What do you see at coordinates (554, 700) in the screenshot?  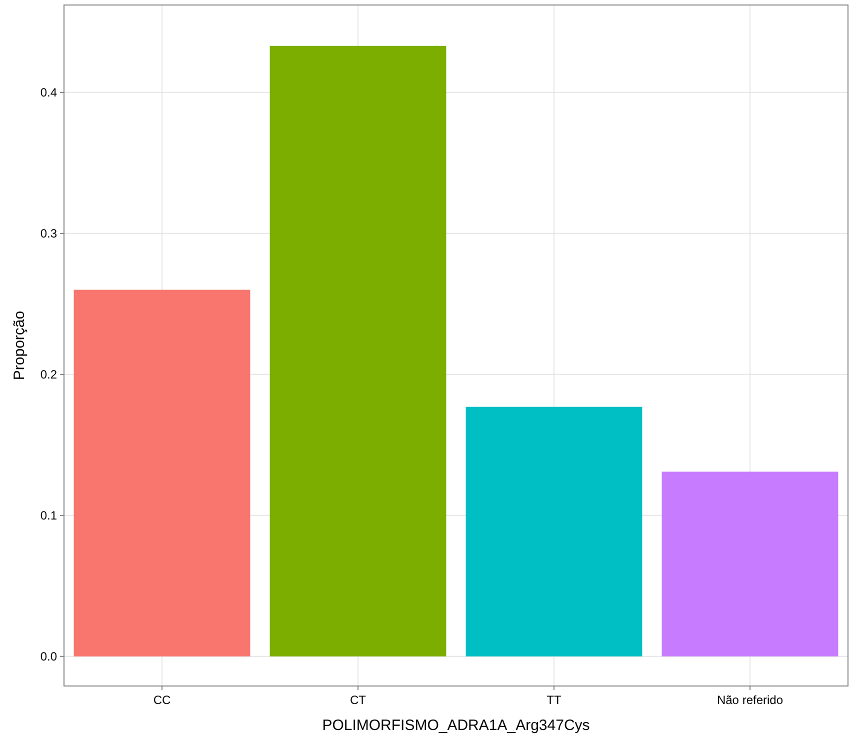 I see `x-tick-label: TT` at bounding box center [554, 700].